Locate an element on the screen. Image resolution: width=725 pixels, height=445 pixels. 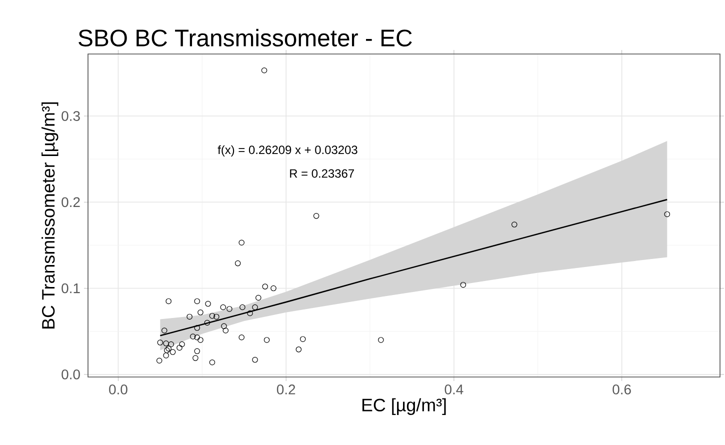
x-tick-label: 0.2 is located at coordinates (286, 389).